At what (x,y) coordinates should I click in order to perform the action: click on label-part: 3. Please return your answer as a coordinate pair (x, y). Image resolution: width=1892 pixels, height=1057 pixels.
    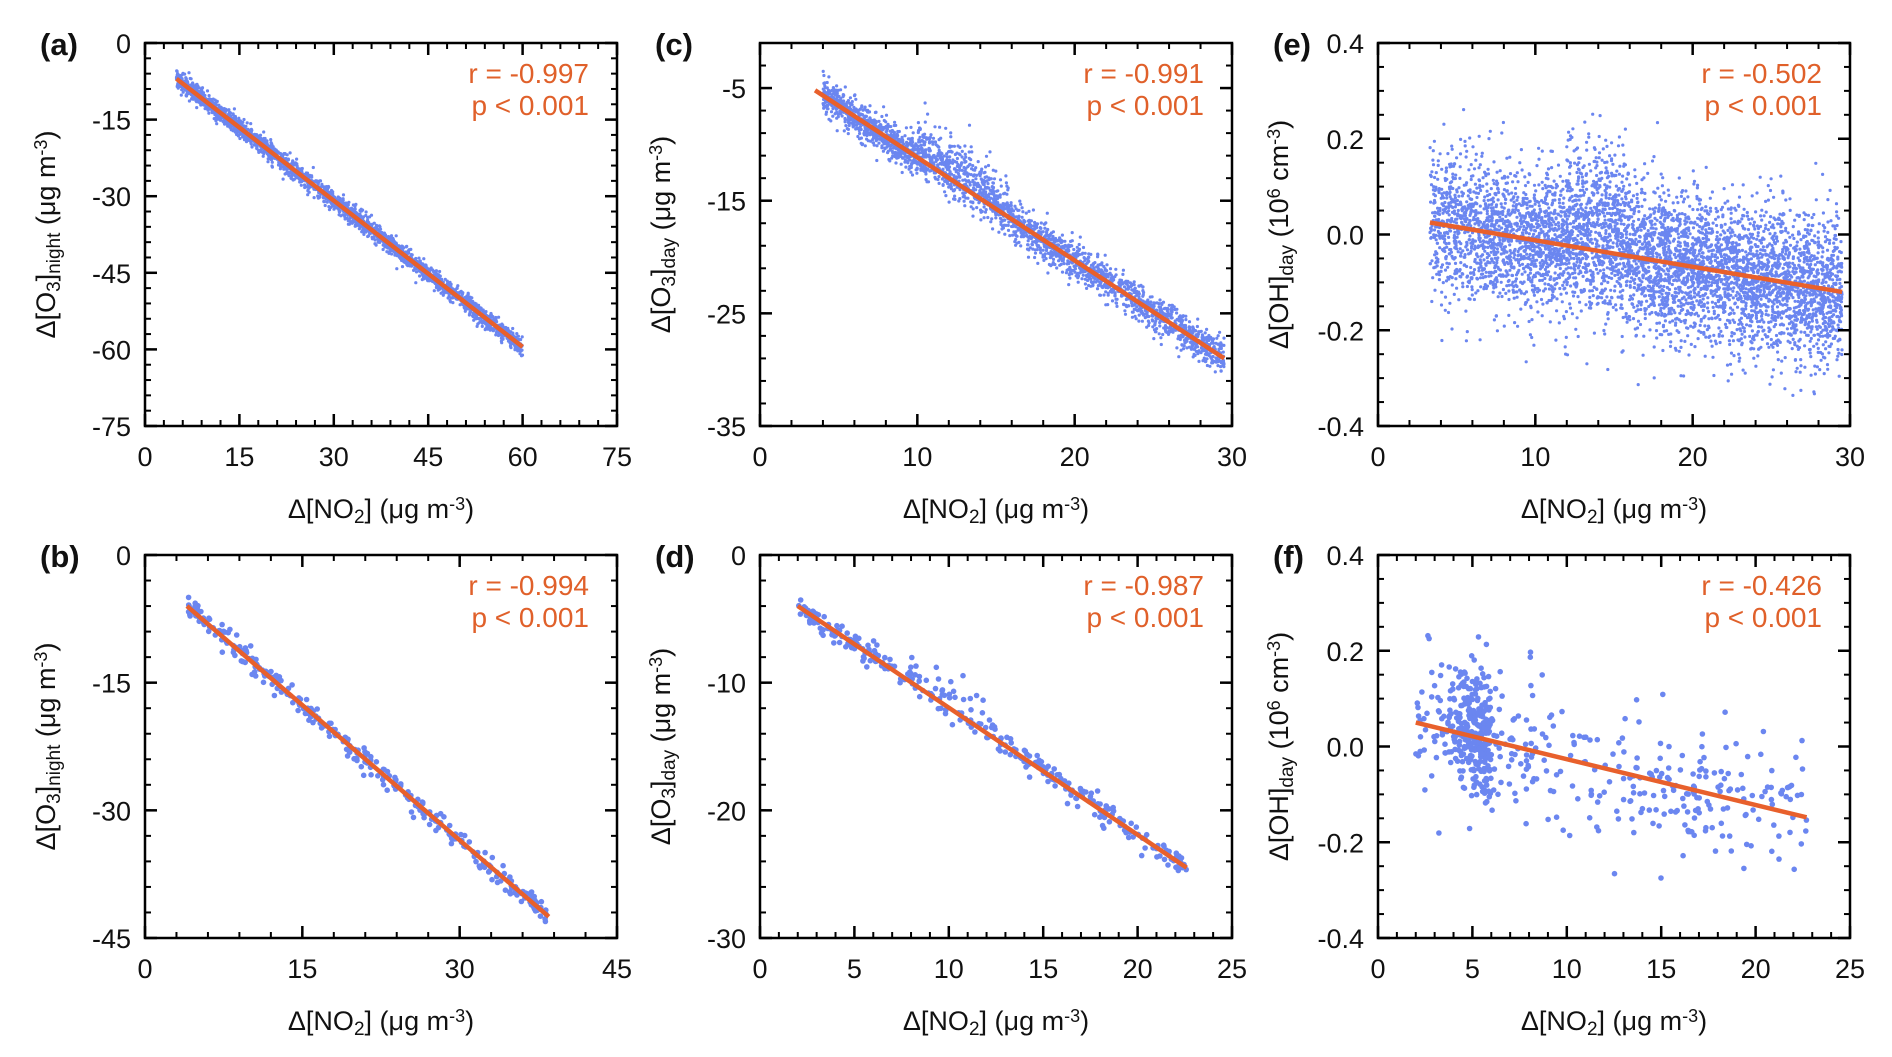
    Looking at the image, I should click on (54, 286).